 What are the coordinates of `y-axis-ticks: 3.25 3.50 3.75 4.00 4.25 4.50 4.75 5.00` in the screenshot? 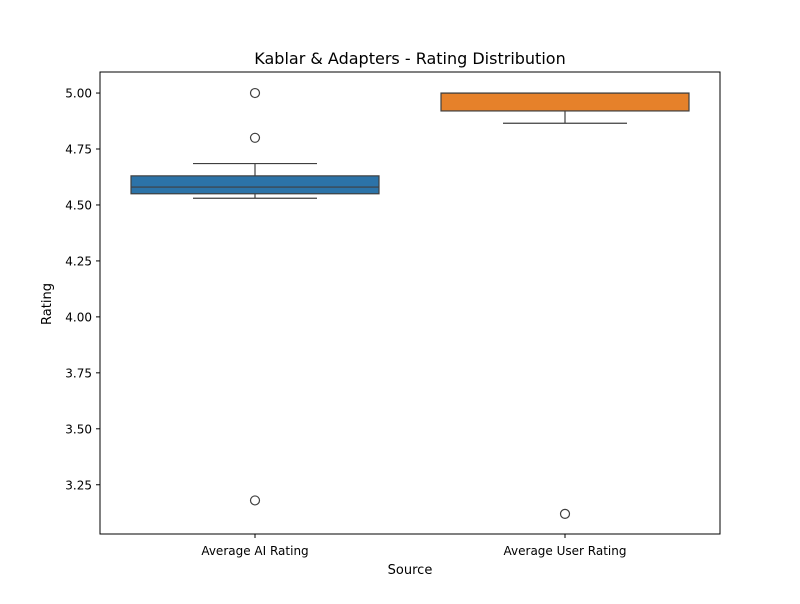 It's located at (82, 289).